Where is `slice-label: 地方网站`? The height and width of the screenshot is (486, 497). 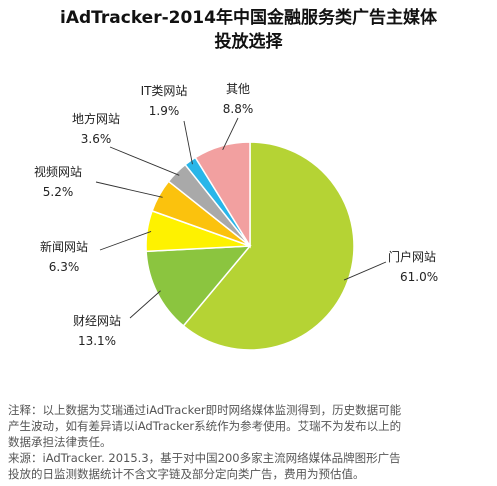 slice-label: 地方网站 is located at coordinates (96, 118).